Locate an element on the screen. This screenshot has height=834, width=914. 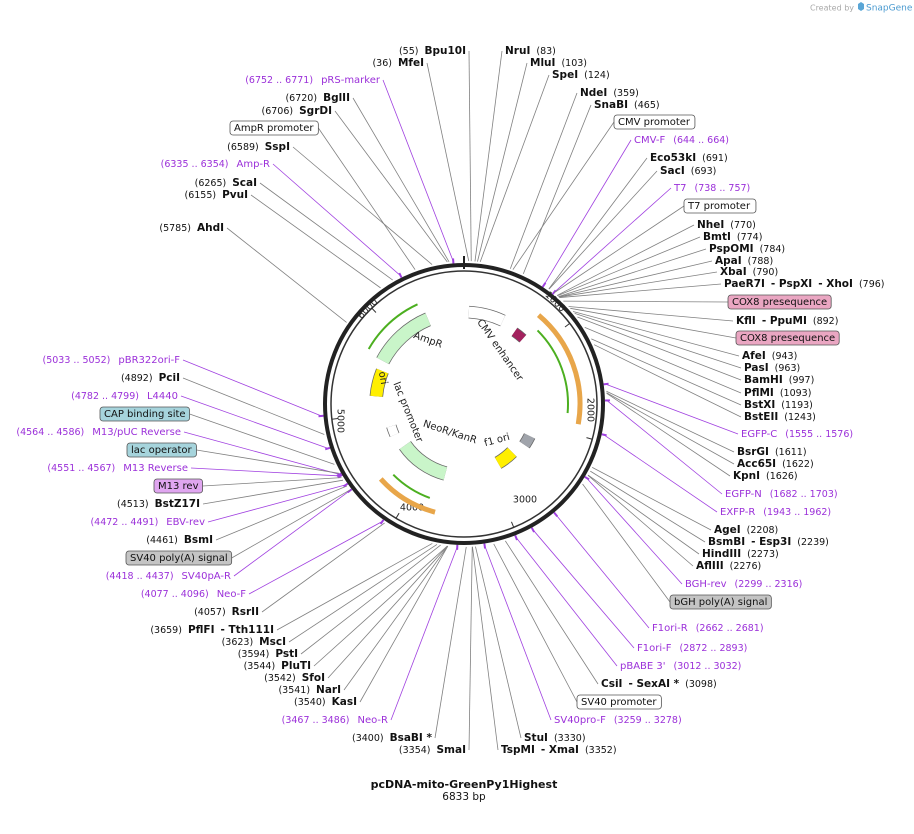
enzyme-name: AhdI is located at coordinates (210, 228).